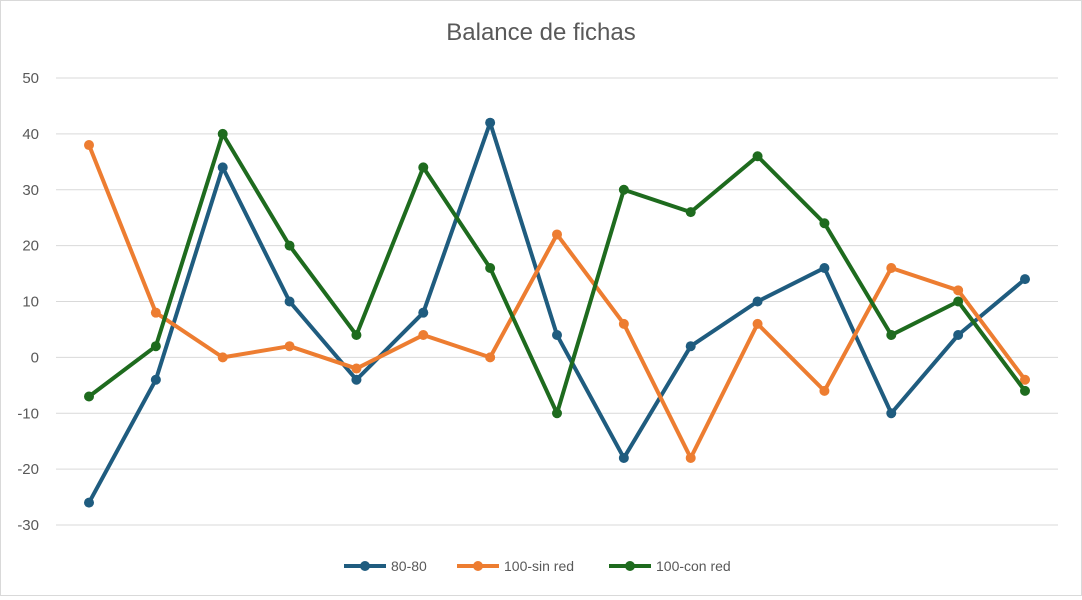 Image resolution: width=1082 pixels, height=600 pixels. Describe the element at coordinates (385, 566) in the screenshot. I see `legend-item: 80-80` at that location.